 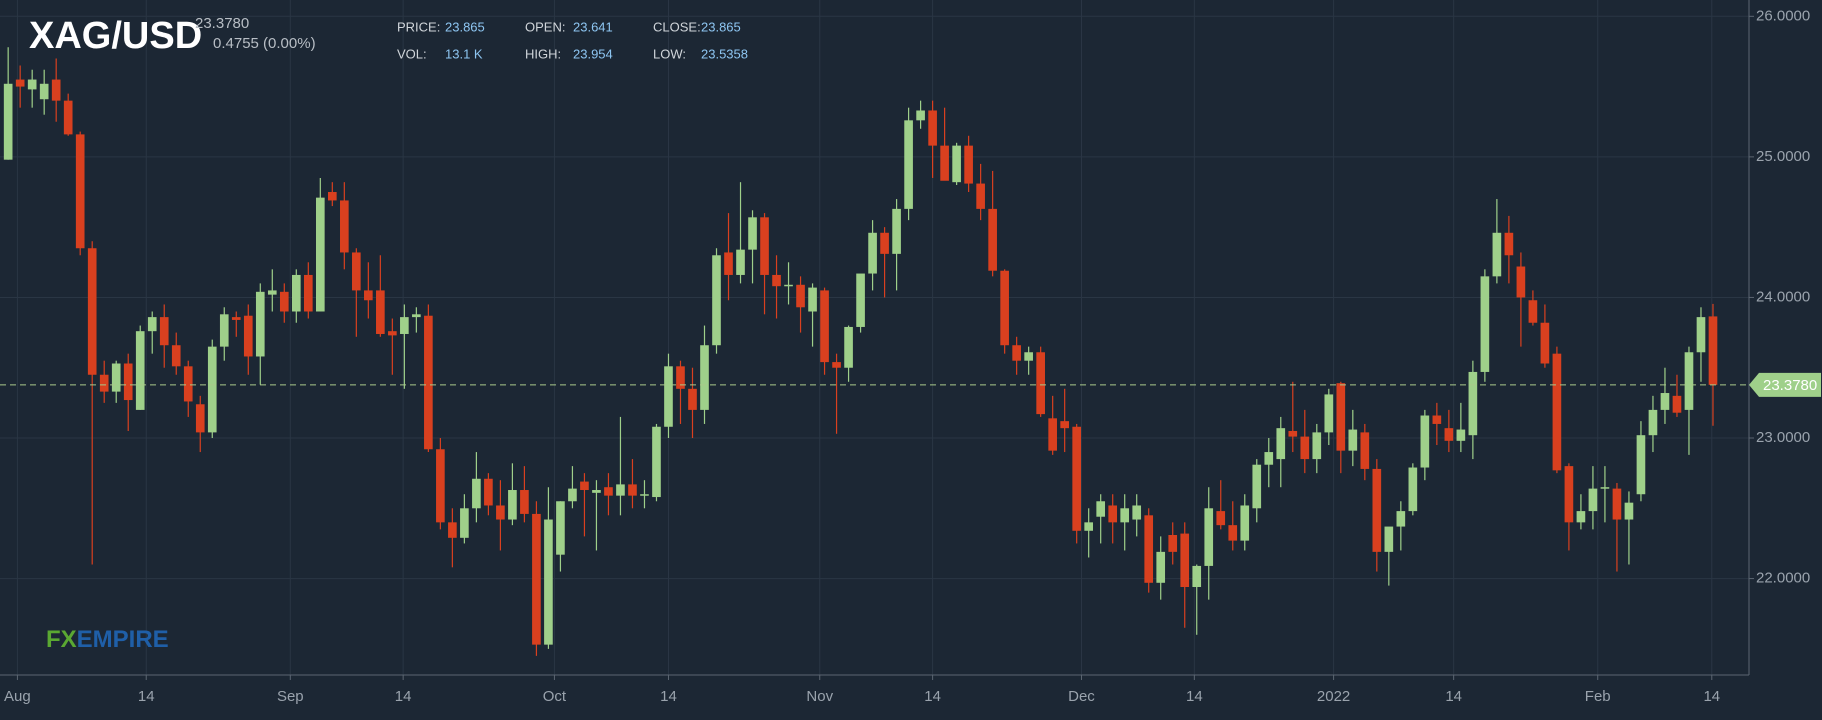 I want to click on y-tick-label: 26.0000, so click(x=1783, y=15).